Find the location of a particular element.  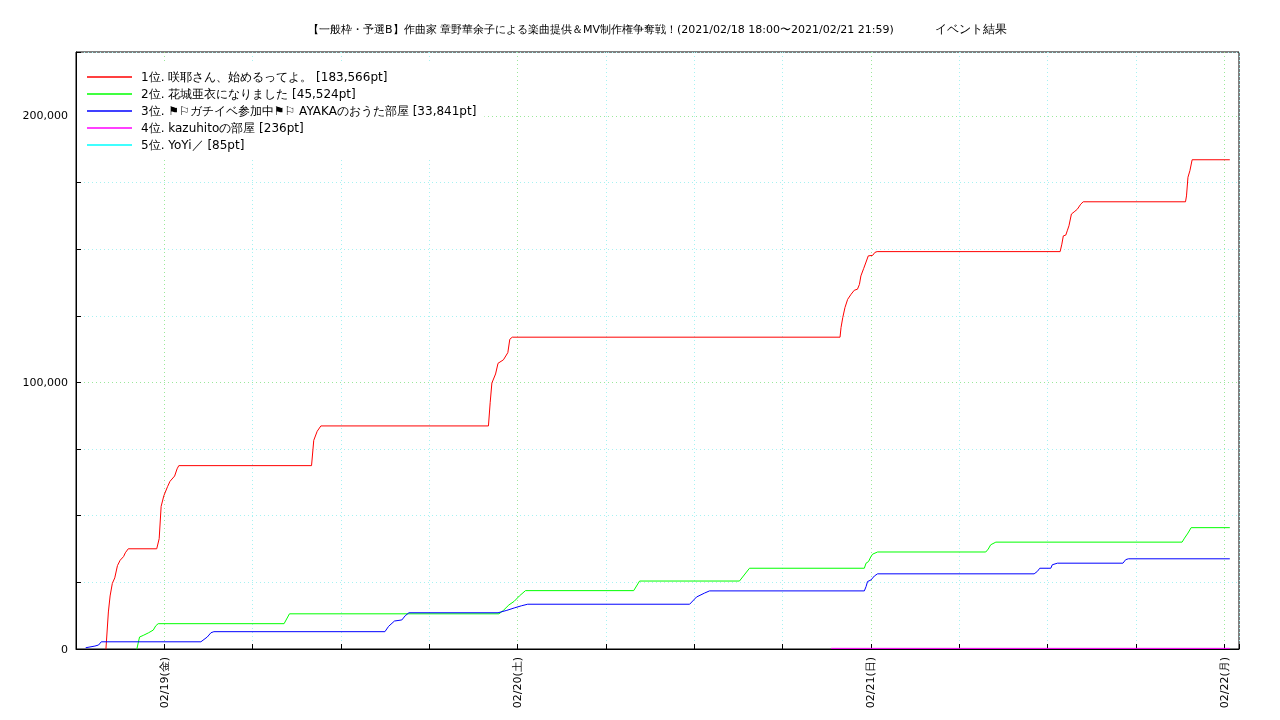

chart-subtitle: イベント結果 is located at coordinates (971, 29).